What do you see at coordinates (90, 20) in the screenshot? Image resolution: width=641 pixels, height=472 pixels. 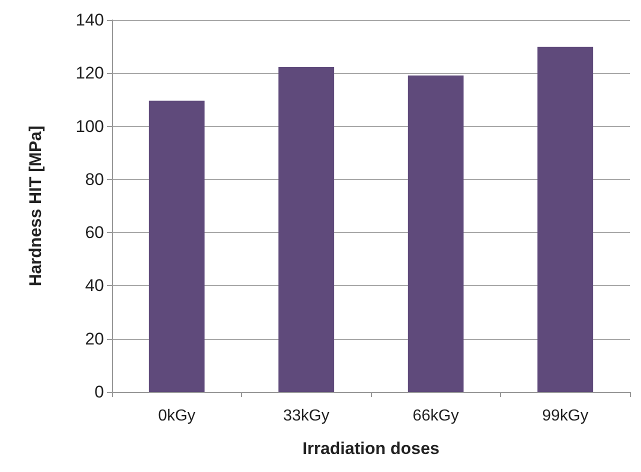 I see `y-tick-label: 140` at bounding box center [90, 20].